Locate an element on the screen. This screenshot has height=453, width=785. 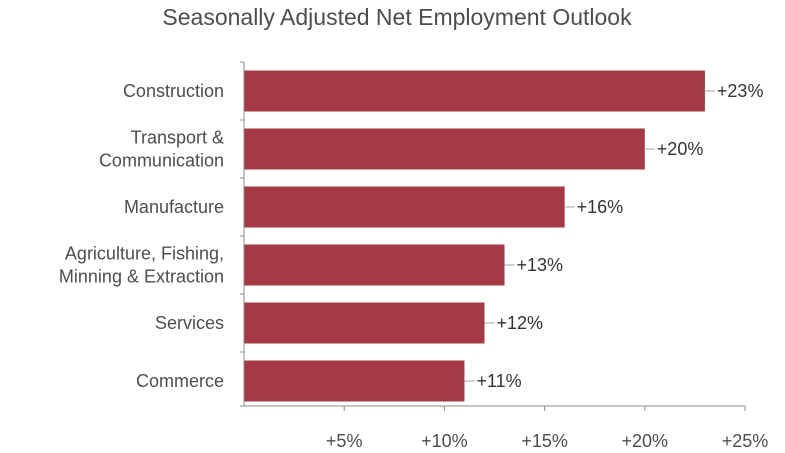
category-label: Services is located at coordinates (189, 323).